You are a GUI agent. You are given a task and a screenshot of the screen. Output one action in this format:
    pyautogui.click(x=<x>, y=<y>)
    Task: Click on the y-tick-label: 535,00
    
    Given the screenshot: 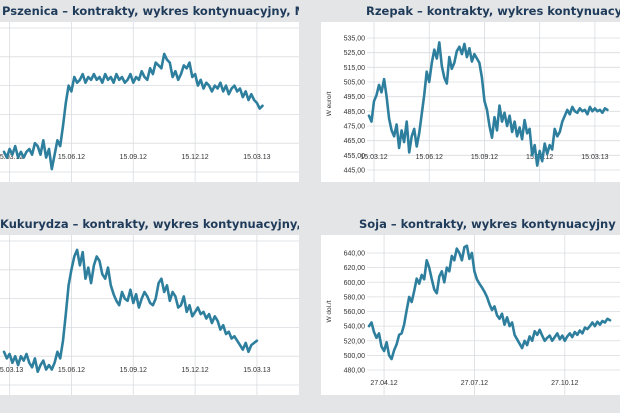 What is the action you would take?
    pyautogui.click(x=355, y=39)
    